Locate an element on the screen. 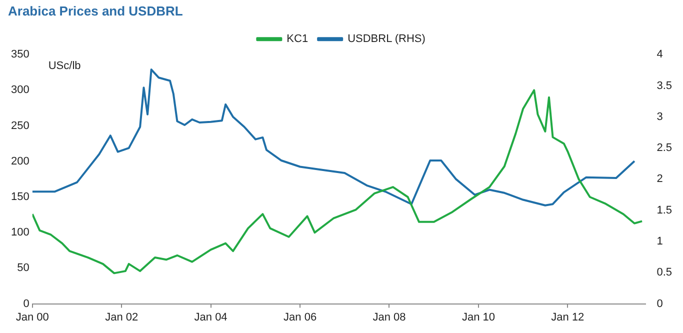 The image size is (683, 333). x-tick-label: Jan 08 is located at coordinates (389, 317).